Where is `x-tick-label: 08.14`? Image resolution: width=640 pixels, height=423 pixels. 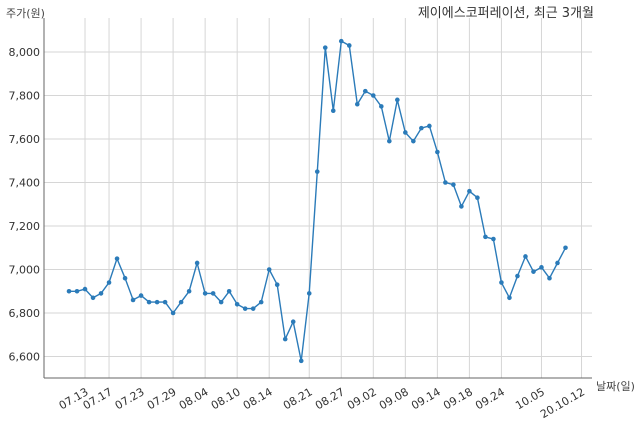 x-tick-label: 08.14 is located at coordinates (258, 398).